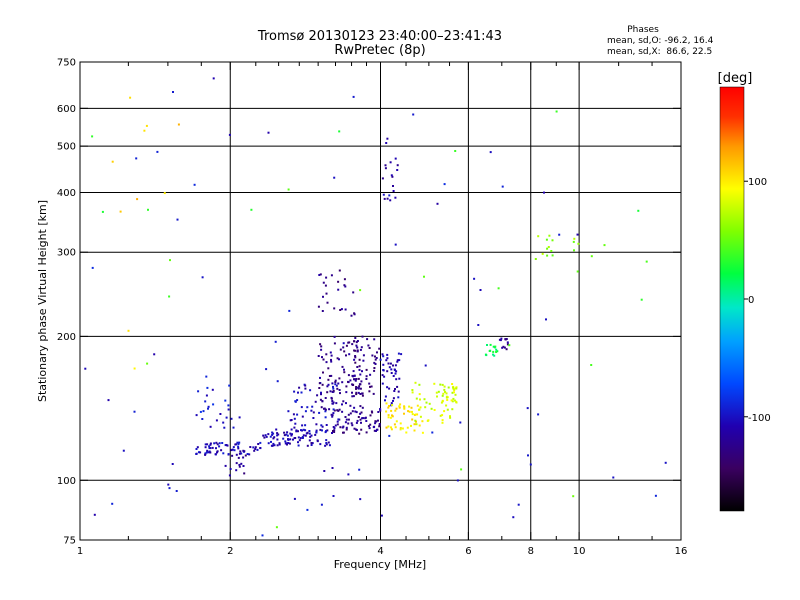 The width and height of the screenshot is (800, 600). Describe the element at coordinates (659, 52) in the screenshot. I see `phases-x-line: mean, sd,X: 86.6, 22.5` at that location.